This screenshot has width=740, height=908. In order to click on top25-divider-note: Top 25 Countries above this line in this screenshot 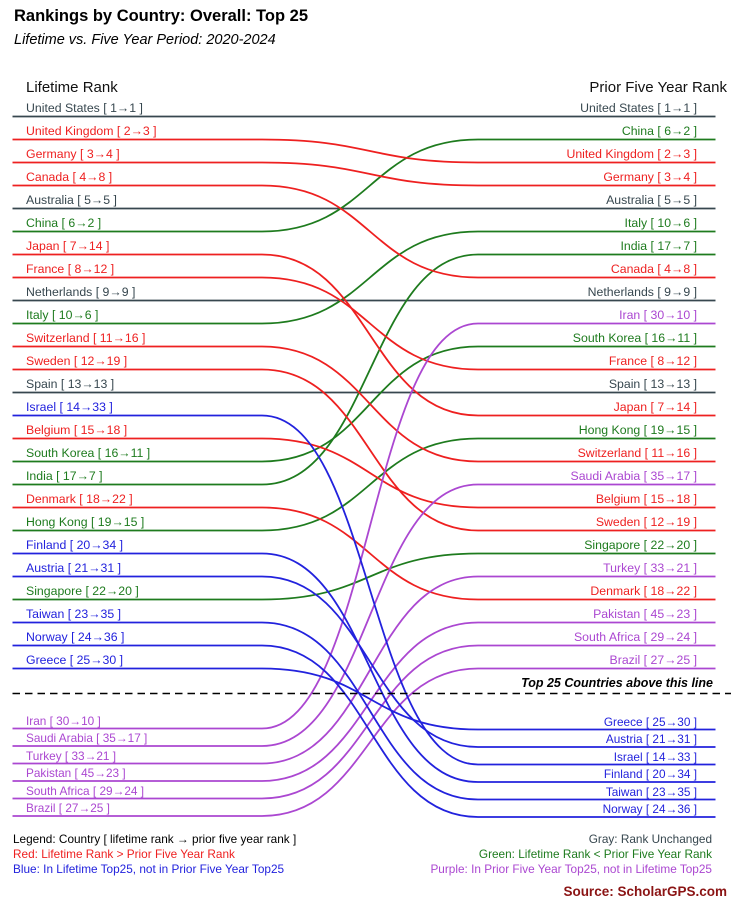, I will do `click(617, 683)`.